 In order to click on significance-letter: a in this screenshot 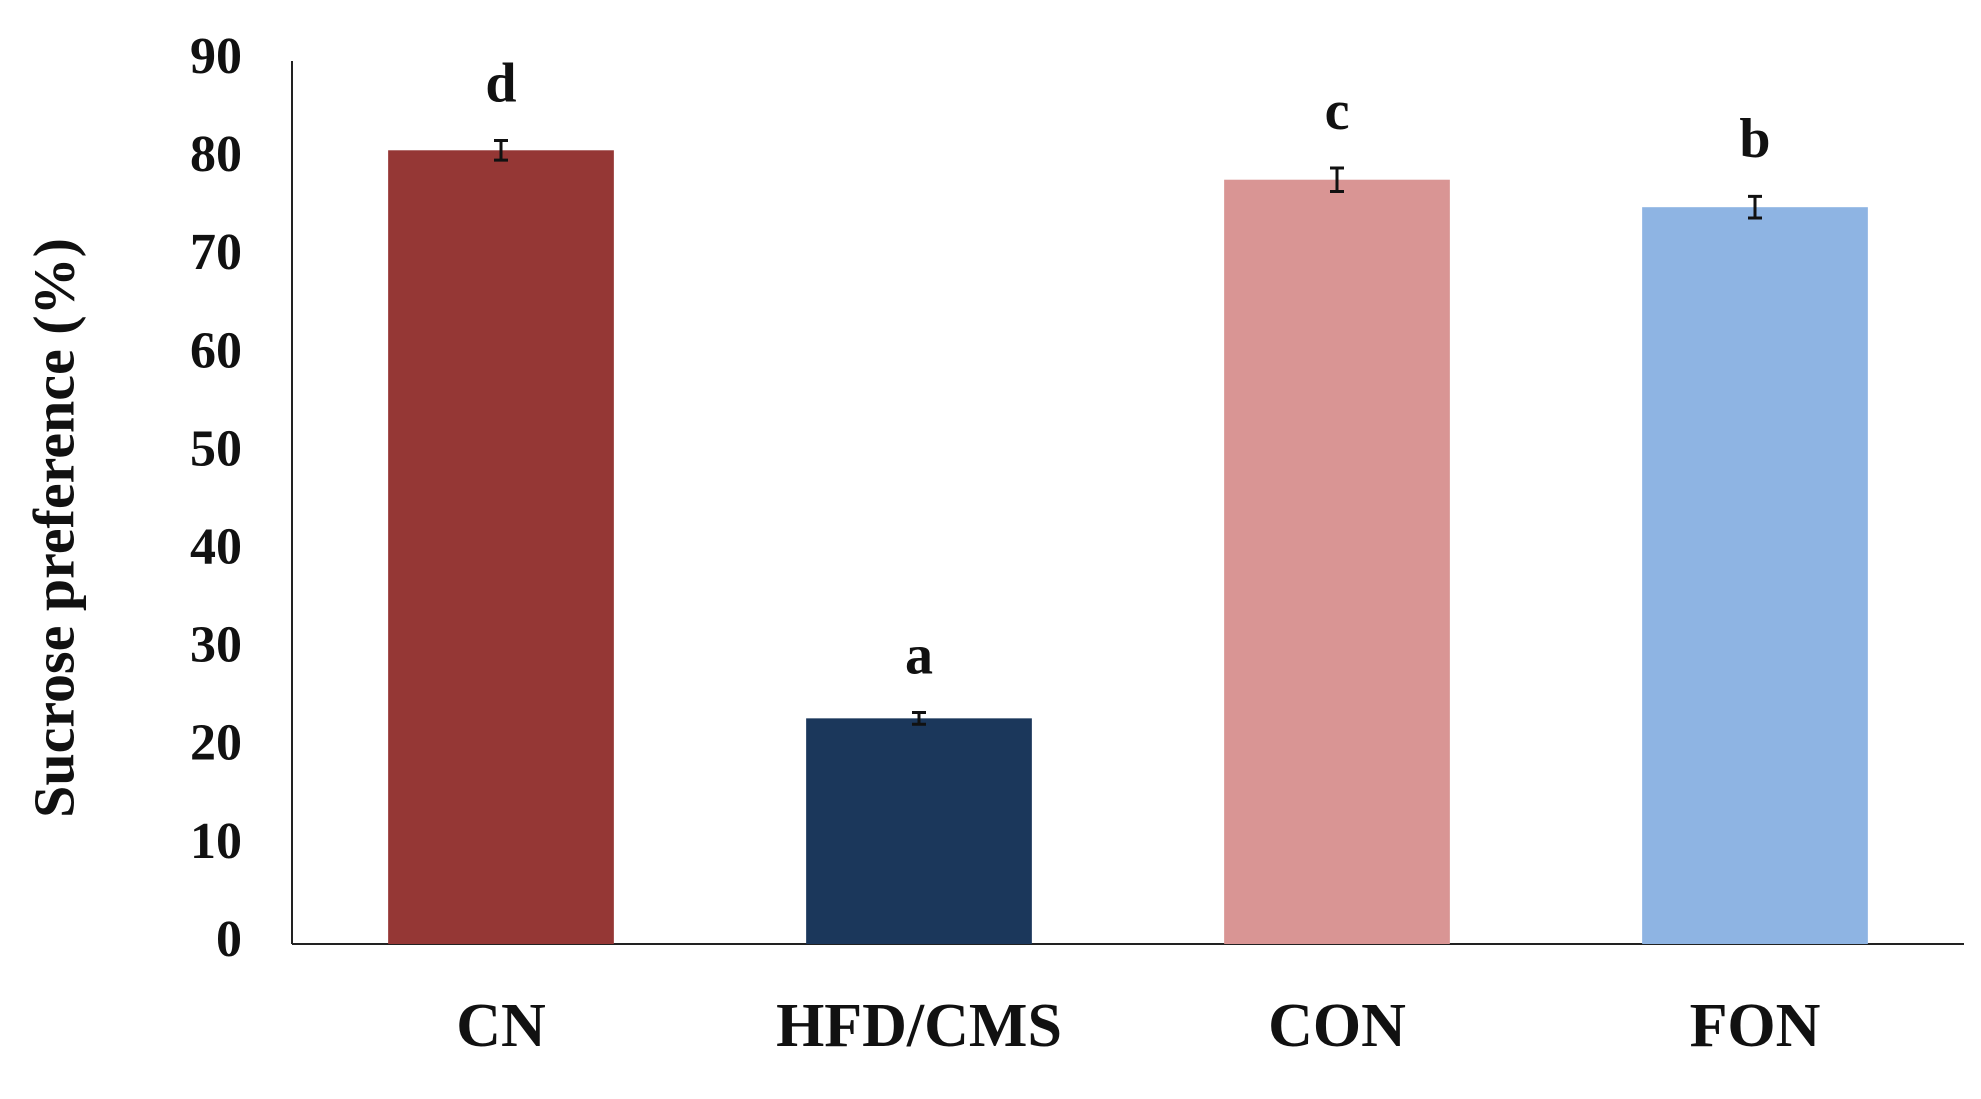, I will do `click(919, 655)`.